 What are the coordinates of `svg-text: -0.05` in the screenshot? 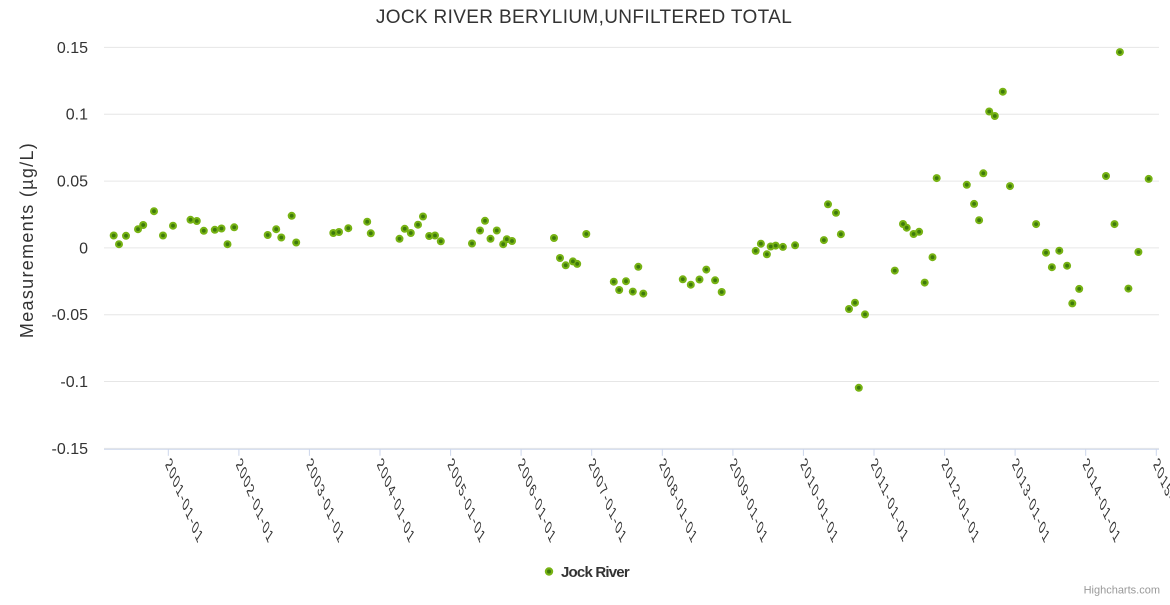 It's located at (70, 315).